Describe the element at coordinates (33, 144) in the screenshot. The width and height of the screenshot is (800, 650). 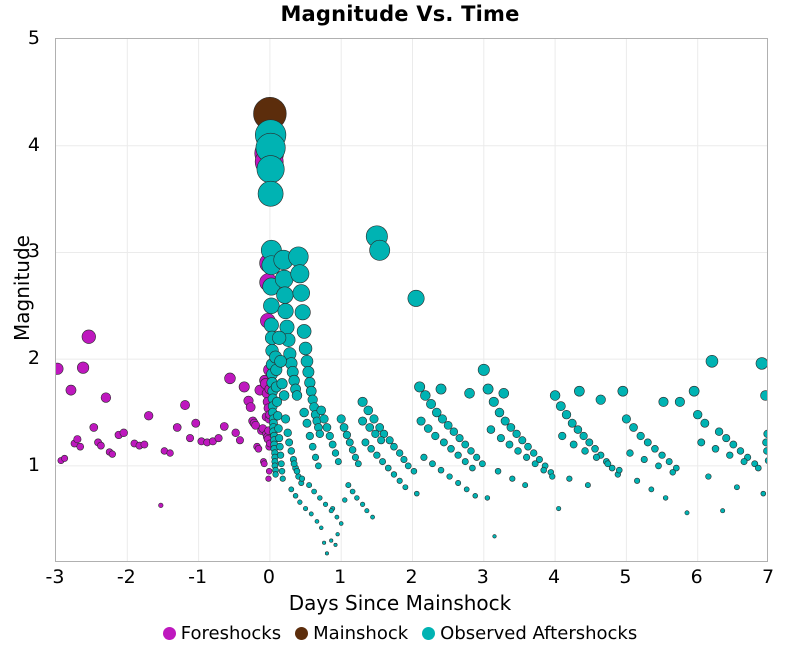
I see `y-tick-label: 4` at that location.